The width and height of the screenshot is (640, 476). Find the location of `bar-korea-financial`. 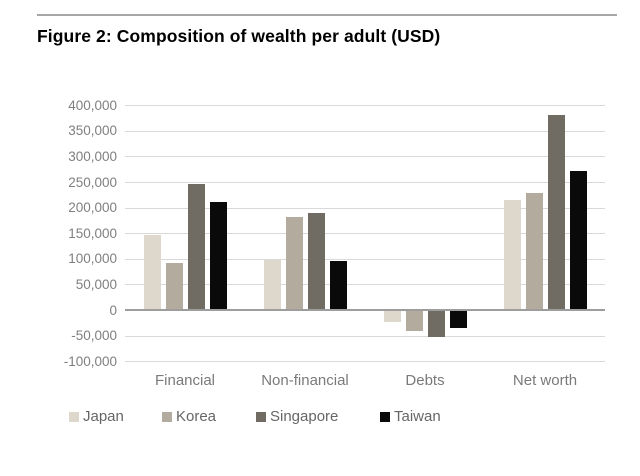

bar-korea-financial is located at coordinates (174, 286).